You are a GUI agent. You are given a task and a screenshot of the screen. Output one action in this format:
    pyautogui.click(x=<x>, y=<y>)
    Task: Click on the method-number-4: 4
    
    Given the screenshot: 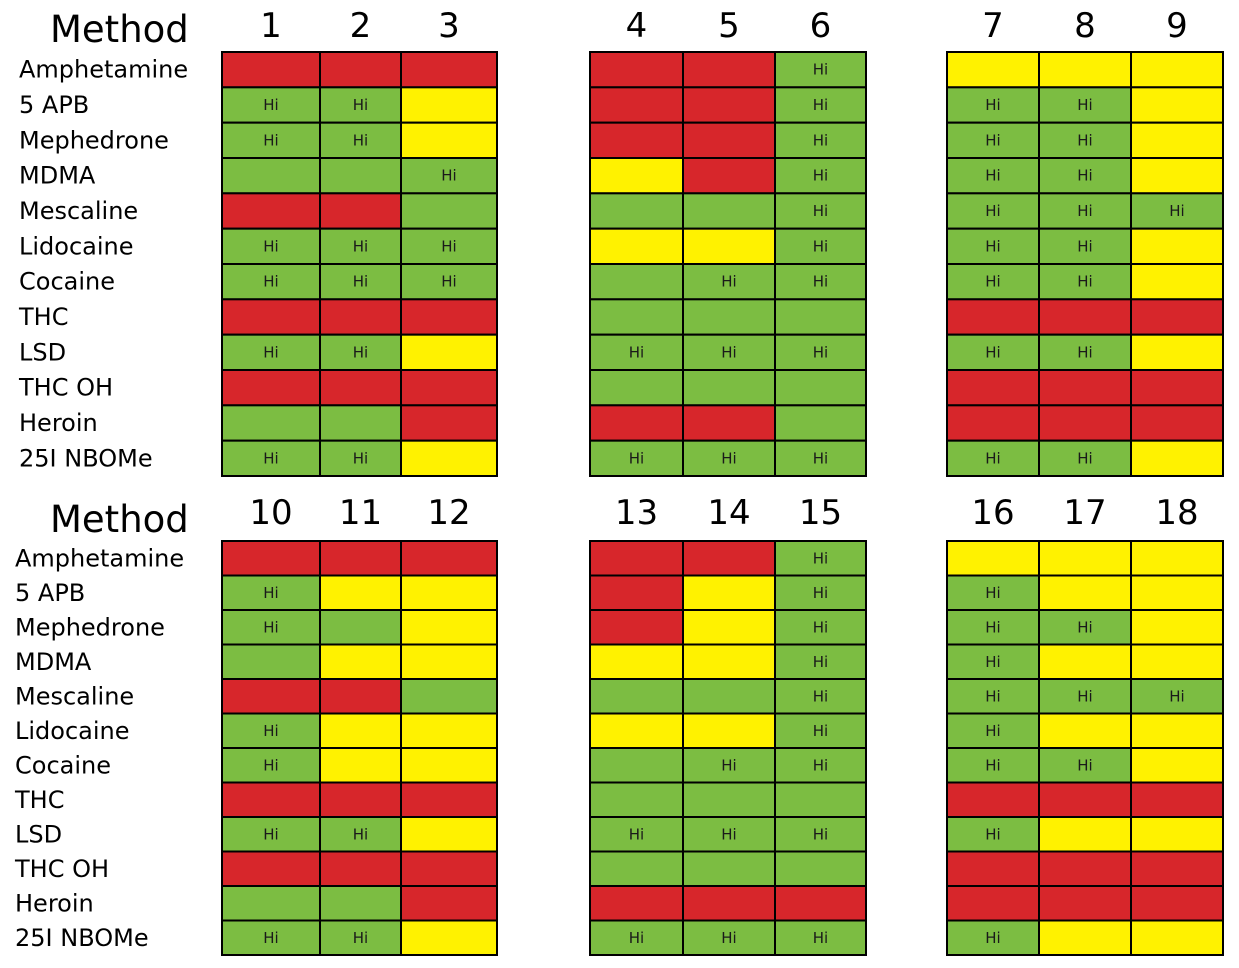 What is the action you would take?
    pyautogui.click(x=637, y=26)
    